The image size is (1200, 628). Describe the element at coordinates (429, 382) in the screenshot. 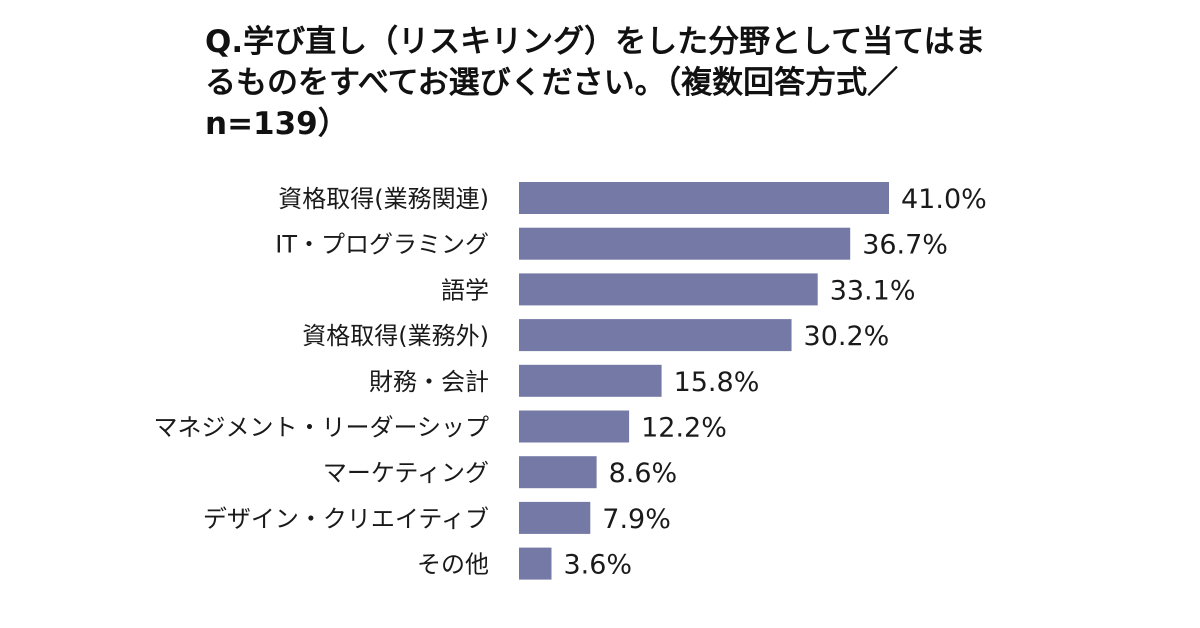

I see `category-label: 財務・会計` at that location.